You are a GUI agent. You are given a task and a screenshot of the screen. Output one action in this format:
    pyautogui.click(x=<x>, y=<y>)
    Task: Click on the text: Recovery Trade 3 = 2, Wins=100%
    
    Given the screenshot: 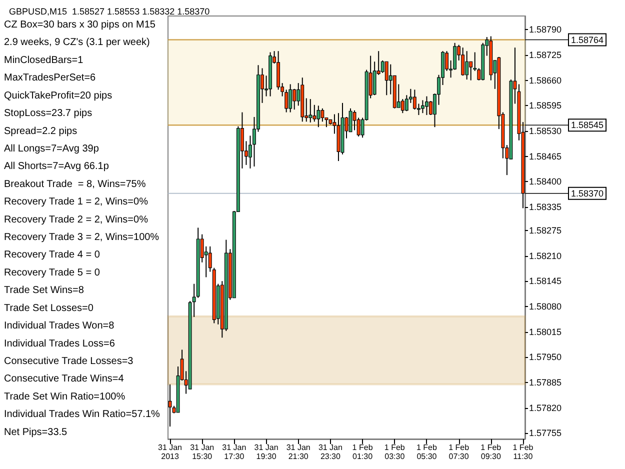 What is the action you would take?
    pyautogui.click(x=82, y=237)
    